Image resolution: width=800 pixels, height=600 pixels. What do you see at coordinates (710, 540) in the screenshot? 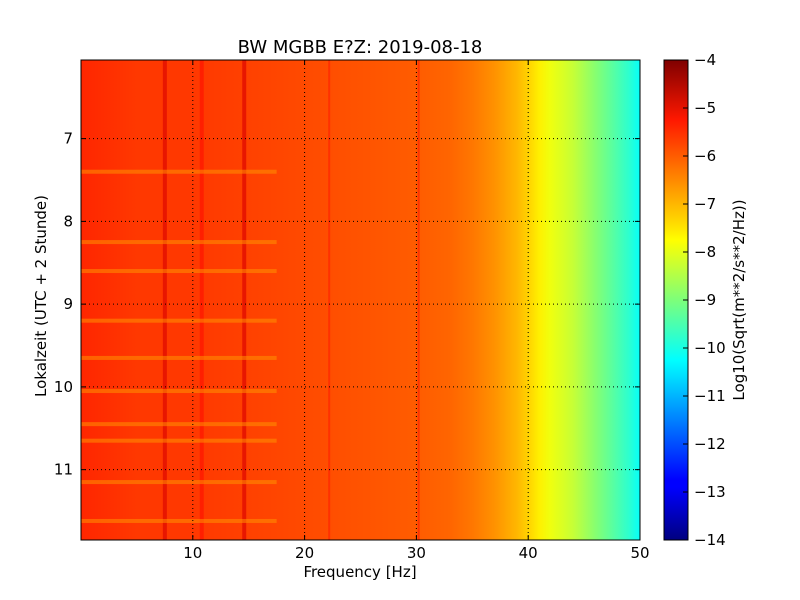
I see `colorbar-tick-label: −14` at bounding box center [710, 540].